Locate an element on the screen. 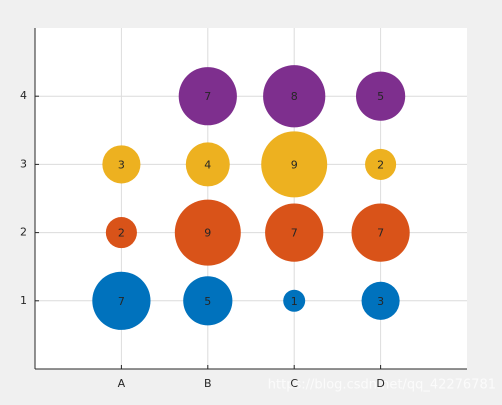  y-tick-label: 3 is located at coordinates (23, 163).